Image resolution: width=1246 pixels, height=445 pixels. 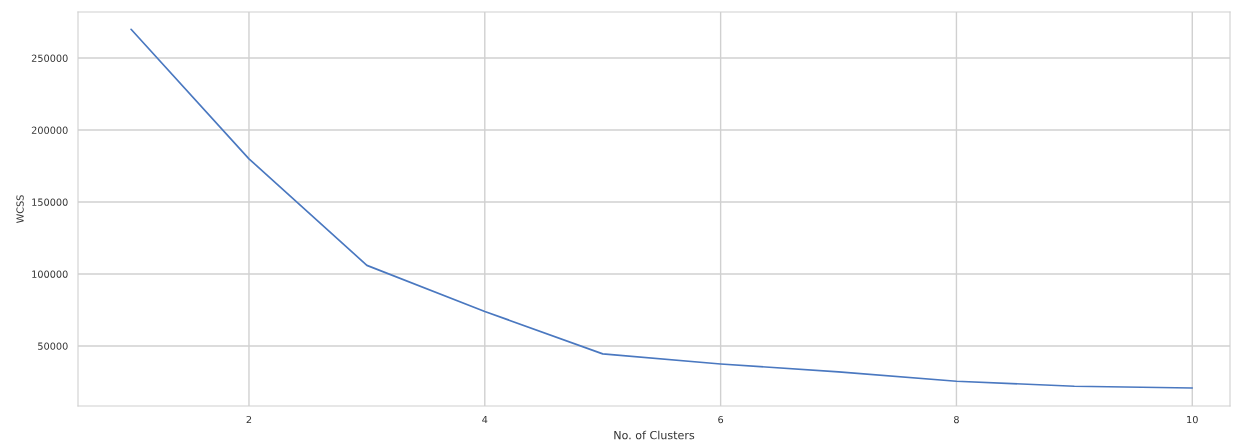 What do you see at coordinates (721, 419) in the screenshot?
I see `x-tick-label: 6` at bounding box center [721, 419].